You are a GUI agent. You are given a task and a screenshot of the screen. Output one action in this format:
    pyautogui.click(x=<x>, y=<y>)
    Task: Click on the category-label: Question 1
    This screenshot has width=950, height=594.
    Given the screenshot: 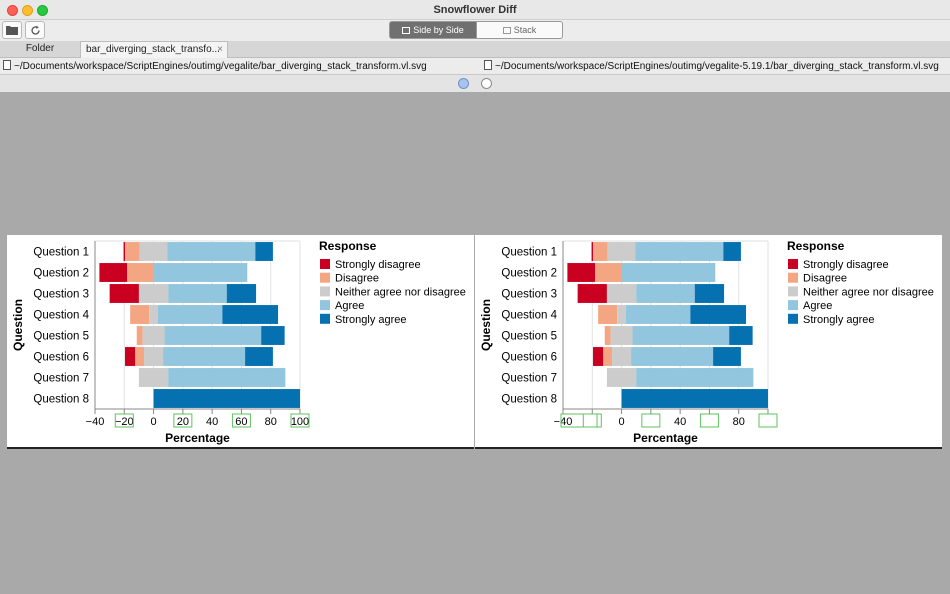 What is the action you would take?
    pyautogui.click(x=529, y=253)
    